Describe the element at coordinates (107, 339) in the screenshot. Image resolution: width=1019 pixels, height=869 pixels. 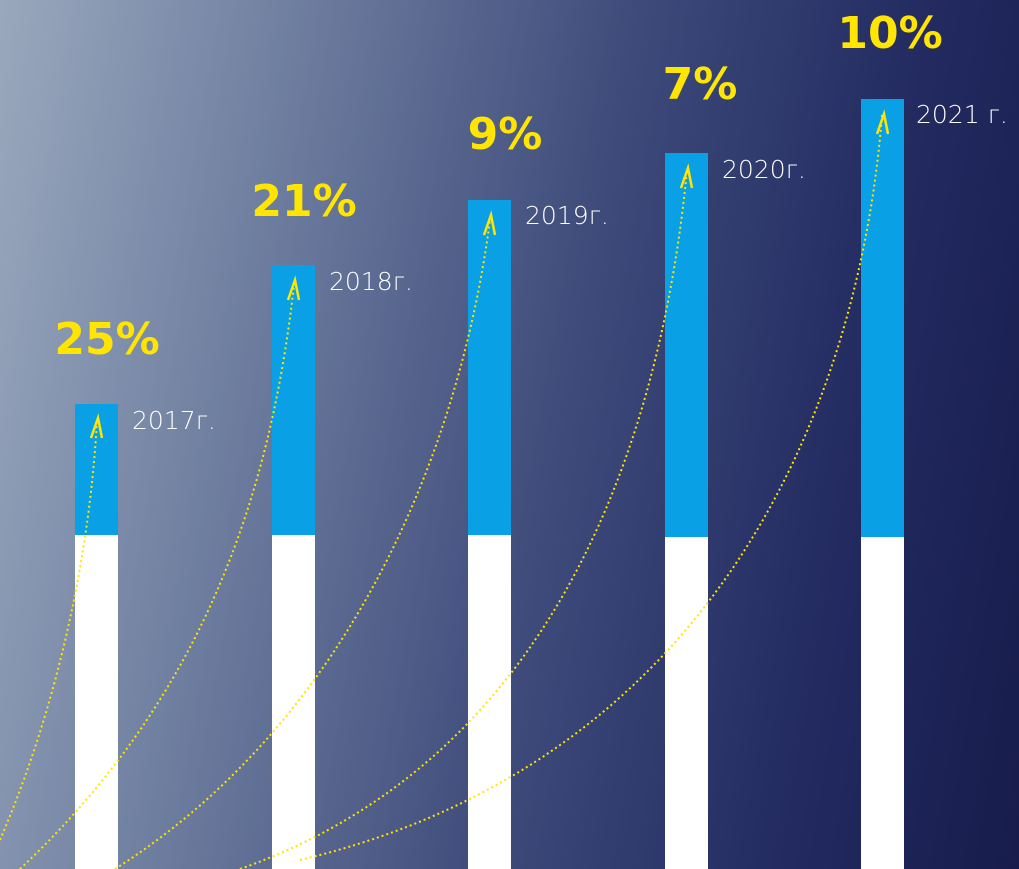
I see `percent-label: 25%` at that location.